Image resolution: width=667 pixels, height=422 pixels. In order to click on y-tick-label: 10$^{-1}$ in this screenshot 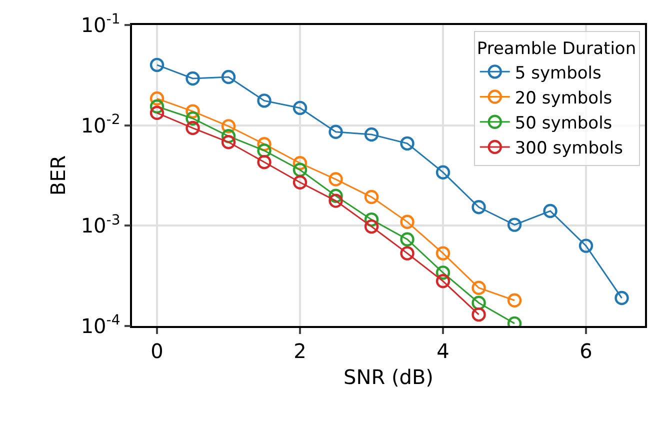, I will do `click(100, 24)`.